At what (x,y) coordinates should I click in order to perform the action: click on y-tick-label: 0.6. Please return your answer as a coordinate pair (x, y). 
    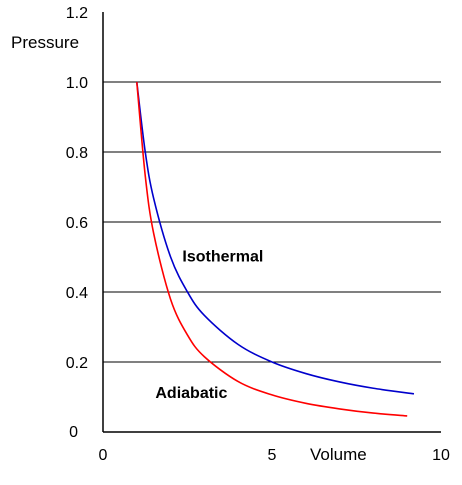
    Looking at the image, I should click on (77, 223).